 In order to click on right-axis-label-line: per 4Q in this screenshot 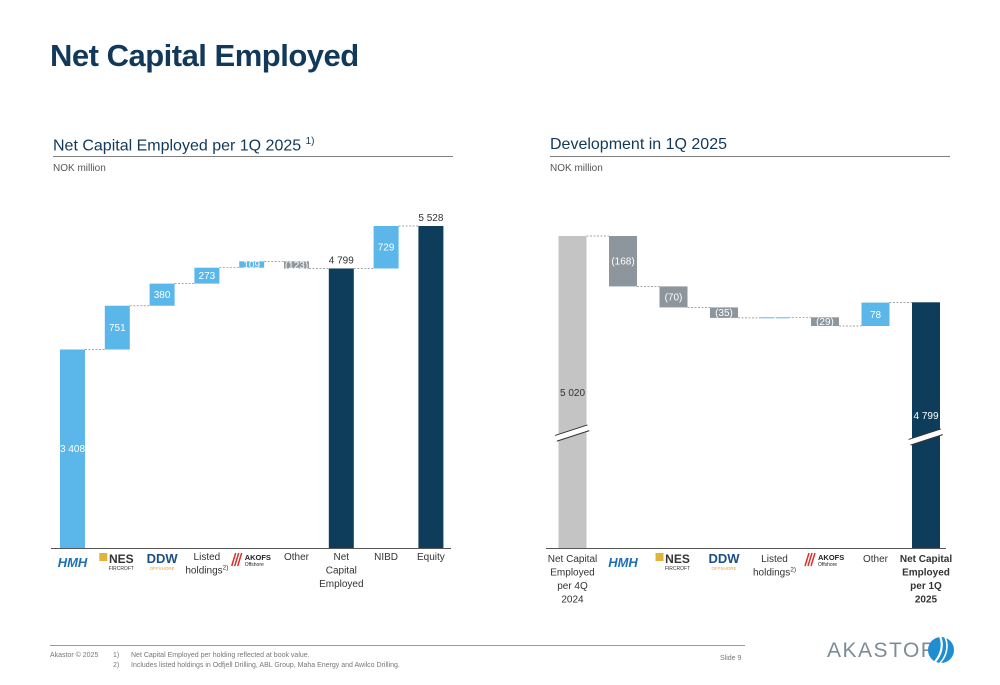, I will do `click(572, 586)`.